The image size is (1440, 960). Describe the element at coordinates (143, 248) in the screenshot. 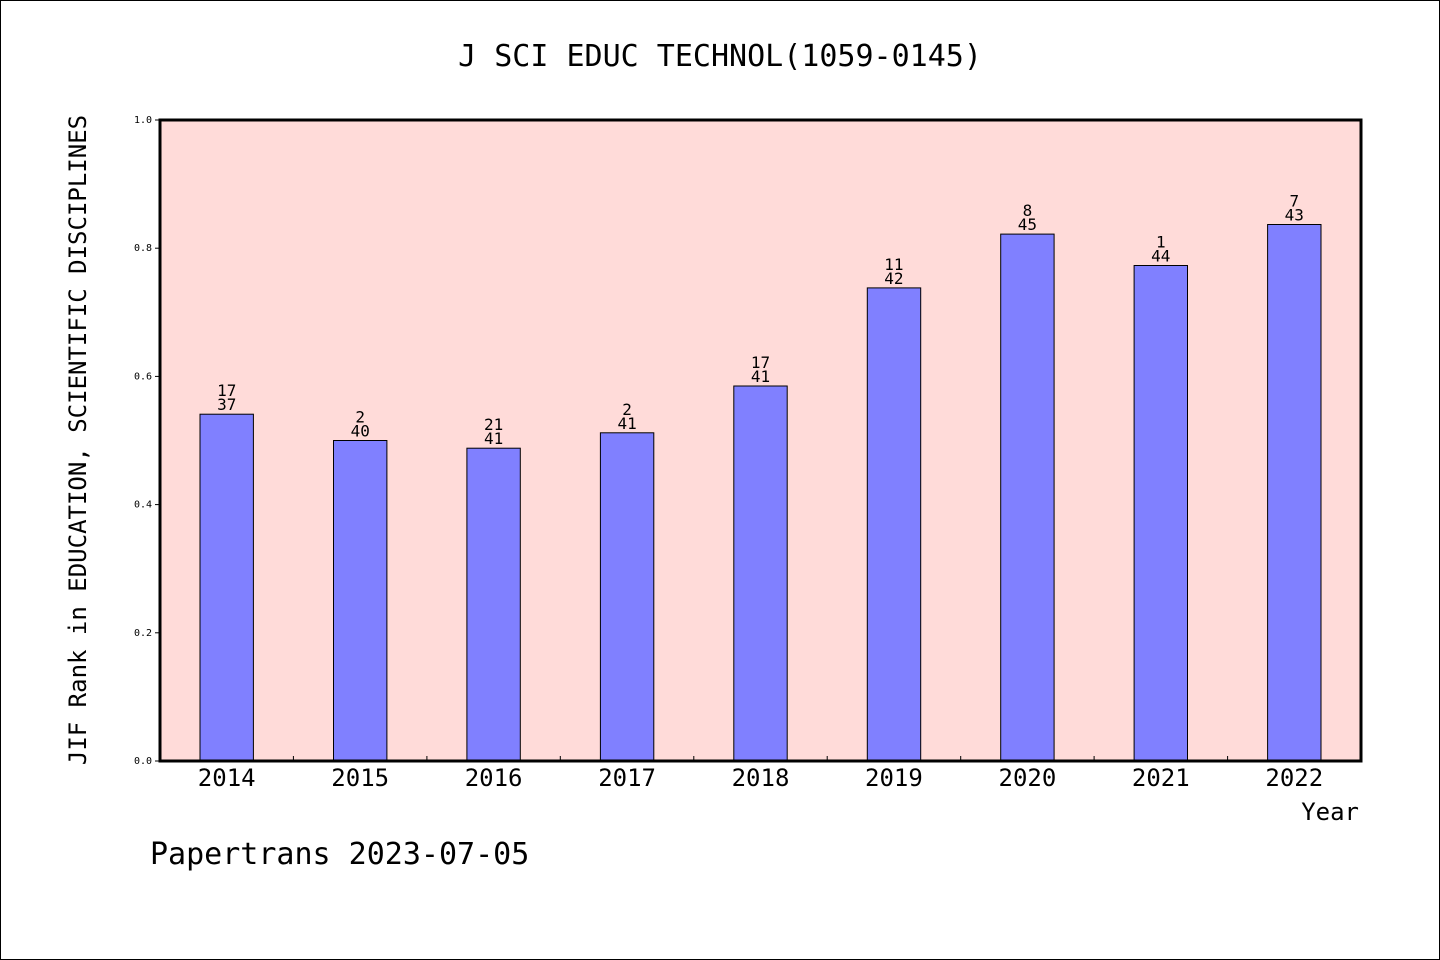

I see `y-tick-label: 0.8` at that location.